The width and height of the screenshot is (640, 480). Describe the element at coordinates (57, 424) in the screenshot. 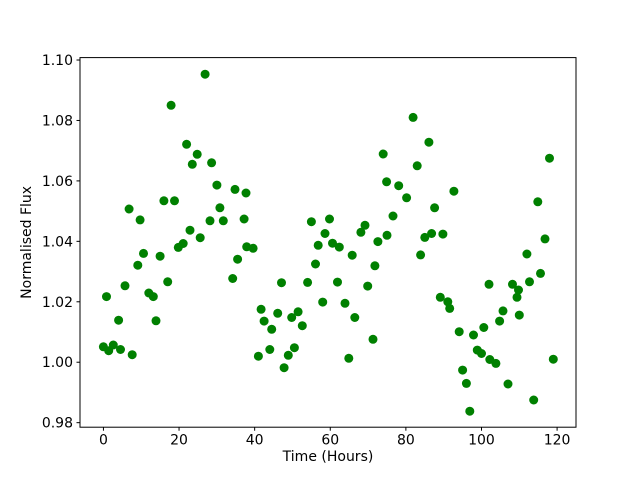

I see `y-tick-label: 0.98` at that location.